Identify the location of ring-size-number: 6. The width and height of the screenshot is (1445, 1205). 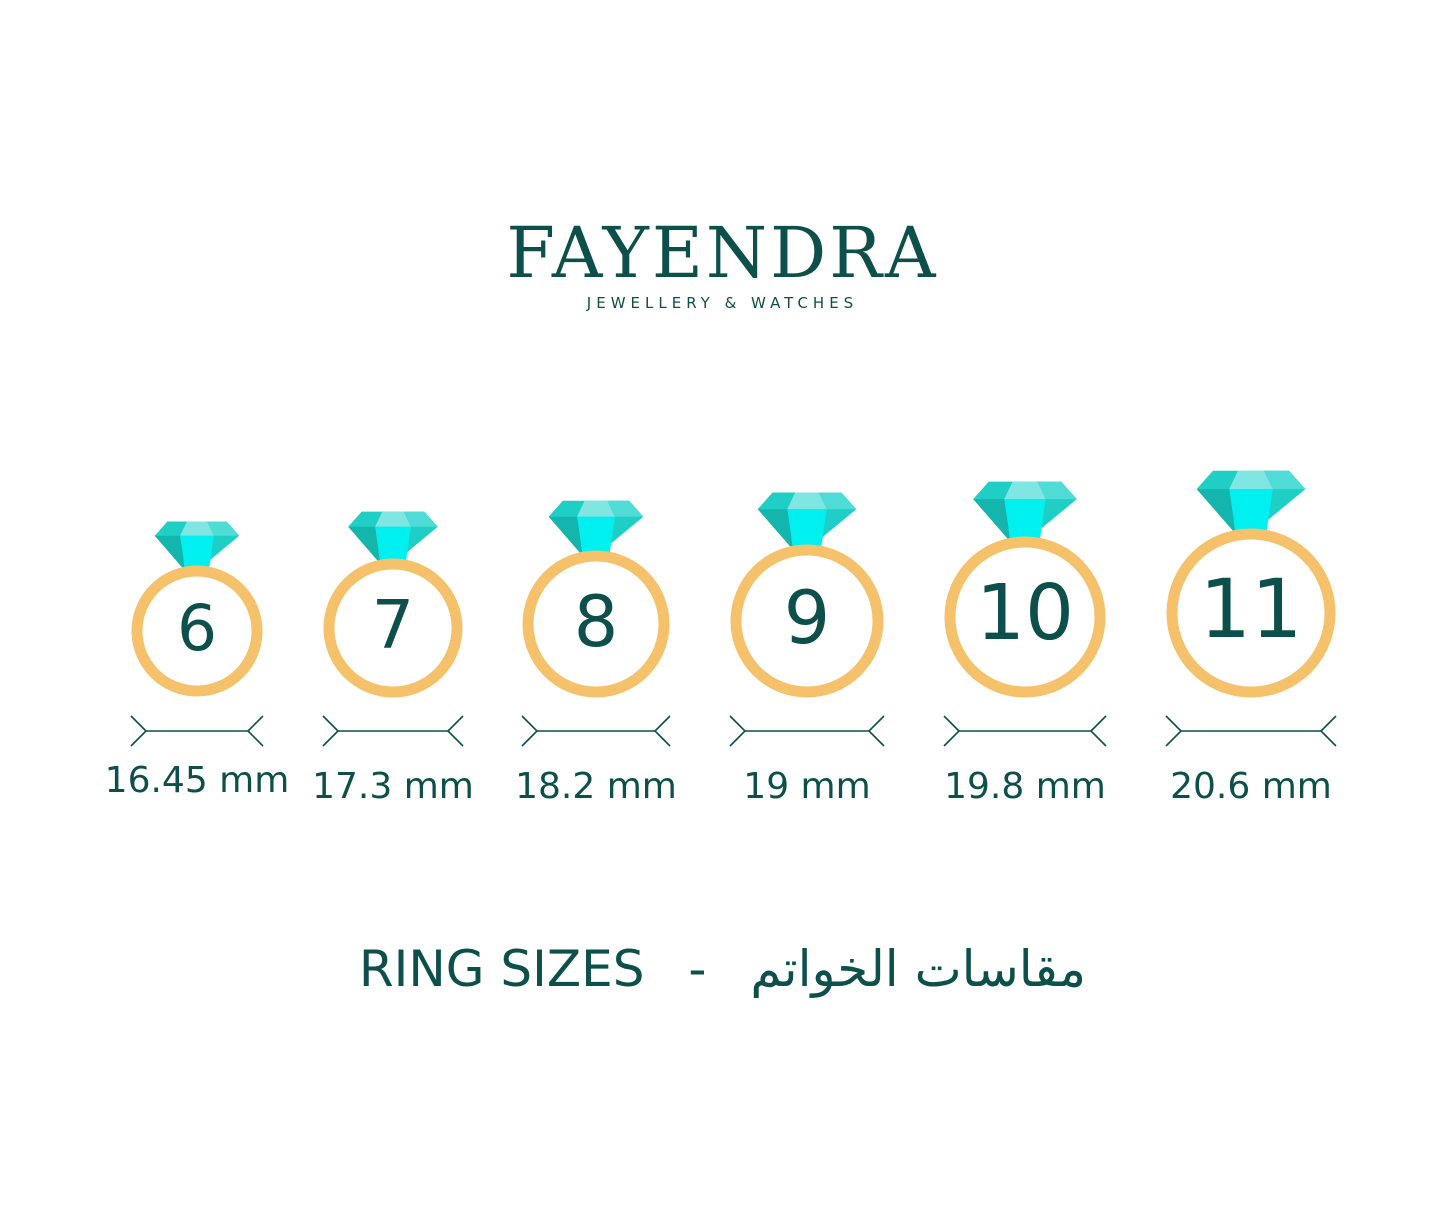
(197, 628).